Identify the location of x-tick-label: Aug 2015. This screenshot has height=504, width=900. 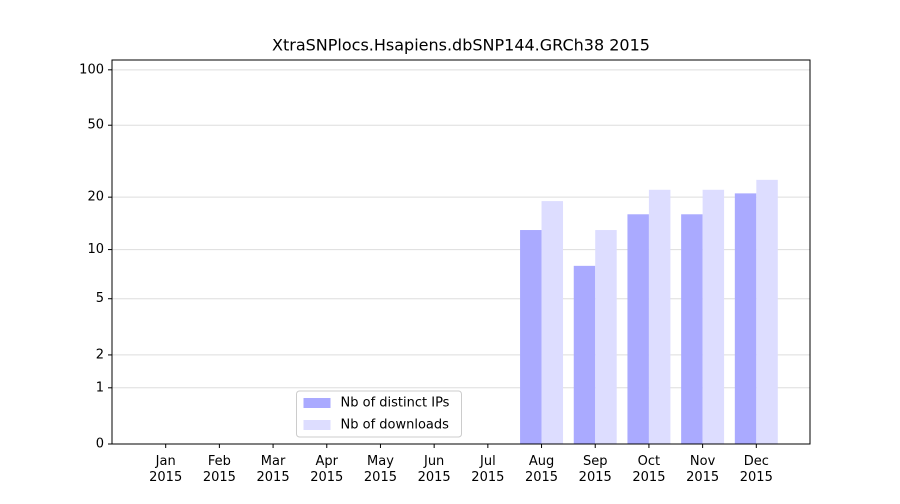
(541, 469).